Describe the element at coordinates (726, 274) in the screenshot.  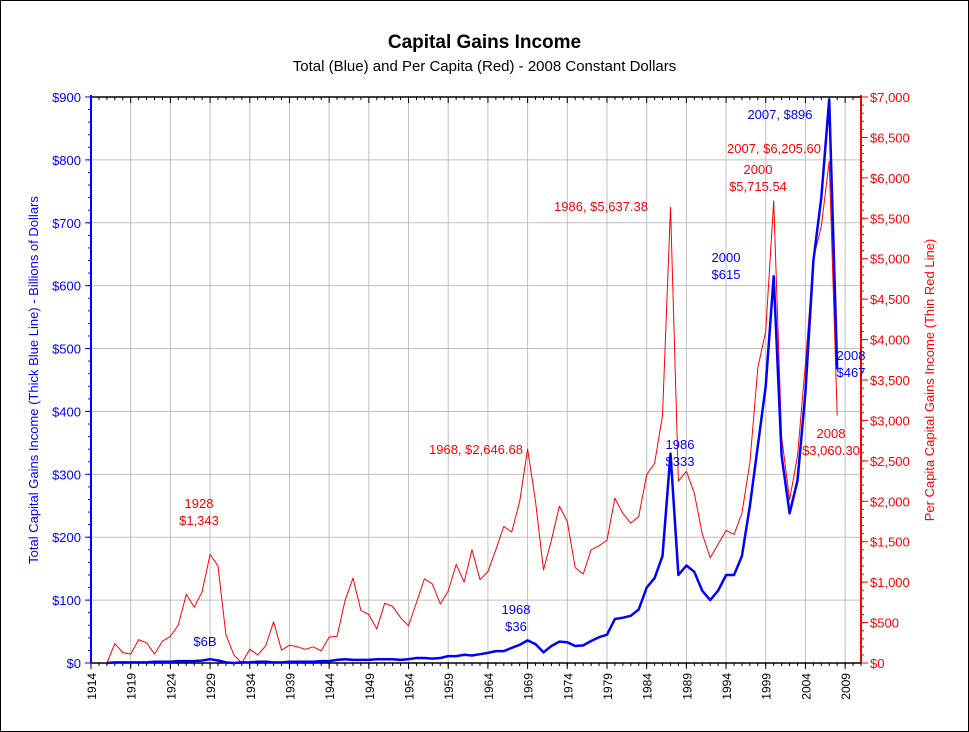
I see `annotation-label: $615` at that location.